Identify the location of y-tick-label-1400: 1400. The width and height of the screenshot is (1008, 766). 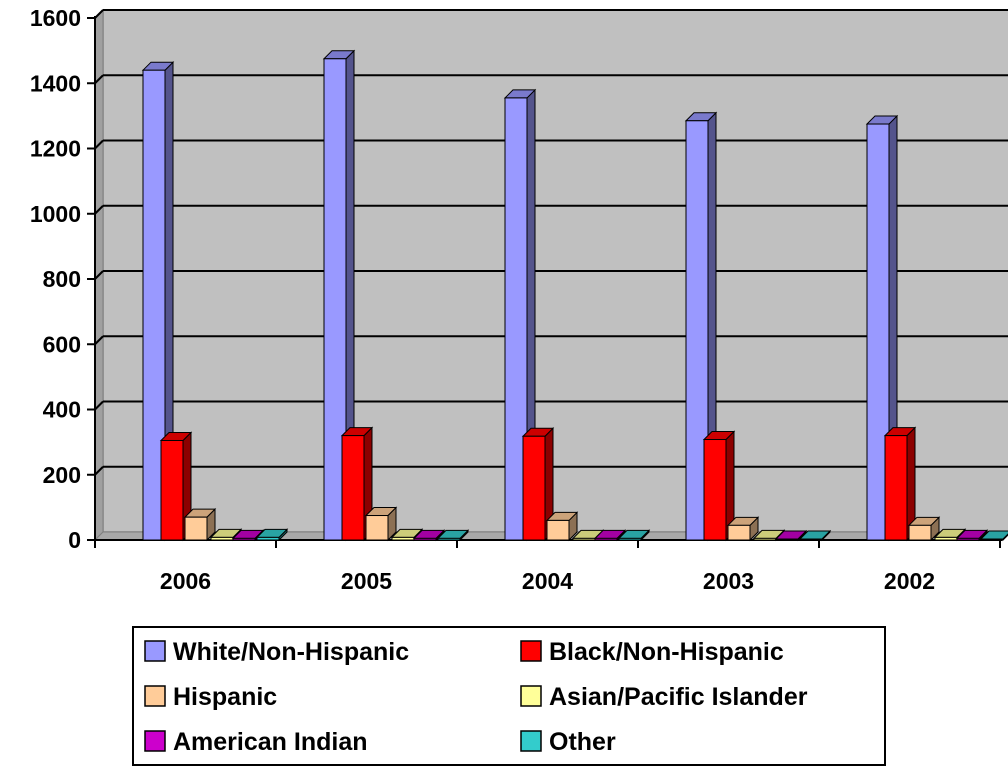
(55, 83).